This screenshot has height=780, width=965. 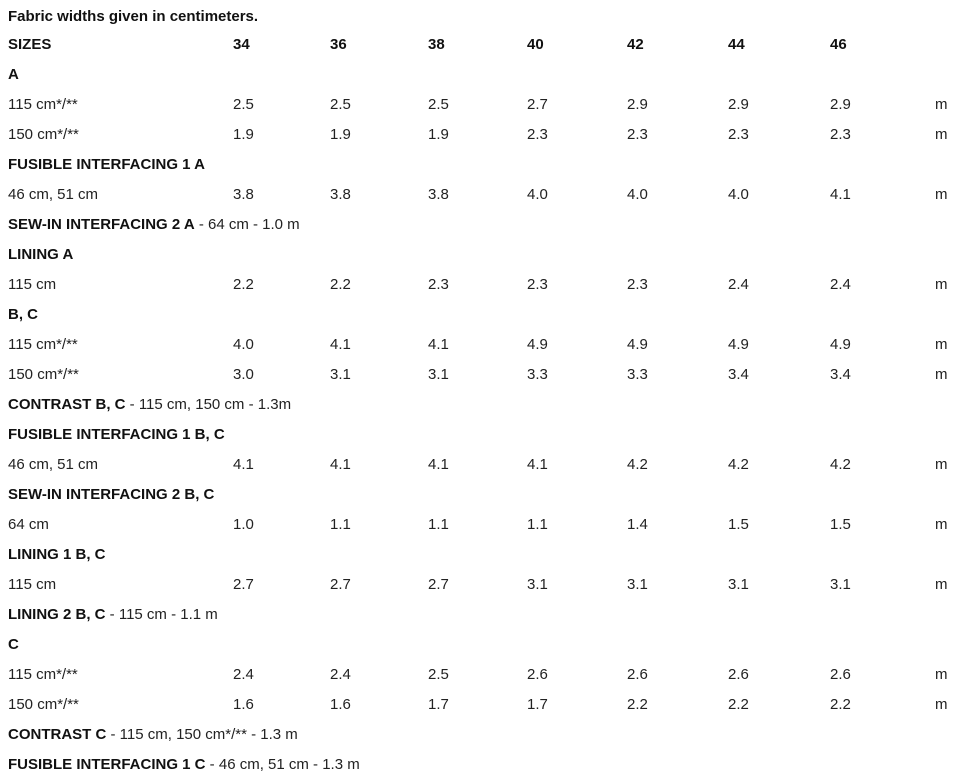 What do you see at coordinates (838, 44) in the screenshot?
I see `size-column-header: 46` at bounding box center [838, 44].